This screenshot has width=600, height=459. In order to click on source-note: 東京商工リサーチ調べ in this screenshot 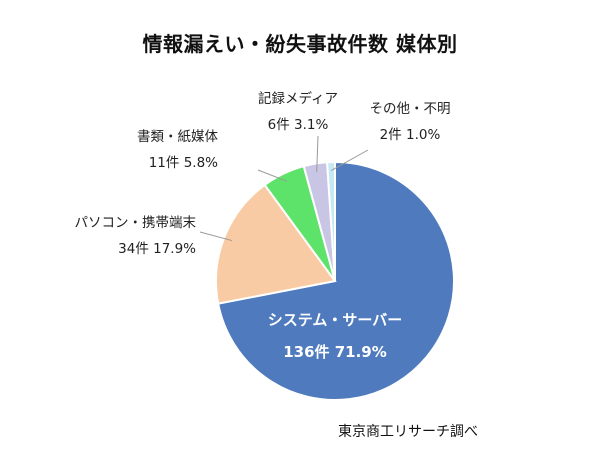, I will do `click(408, 432)`.